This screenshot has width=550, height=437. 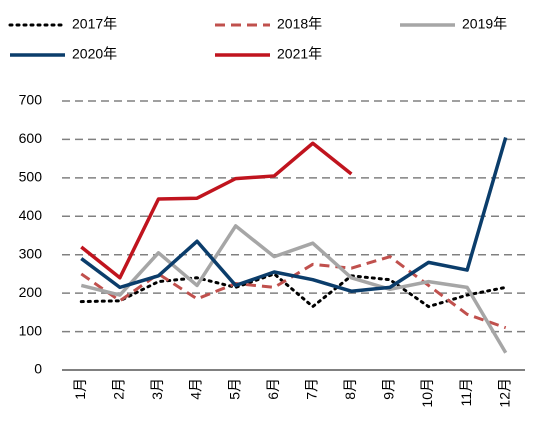 I want to click on legend-label: 2018年, so click(x=299, y=24).